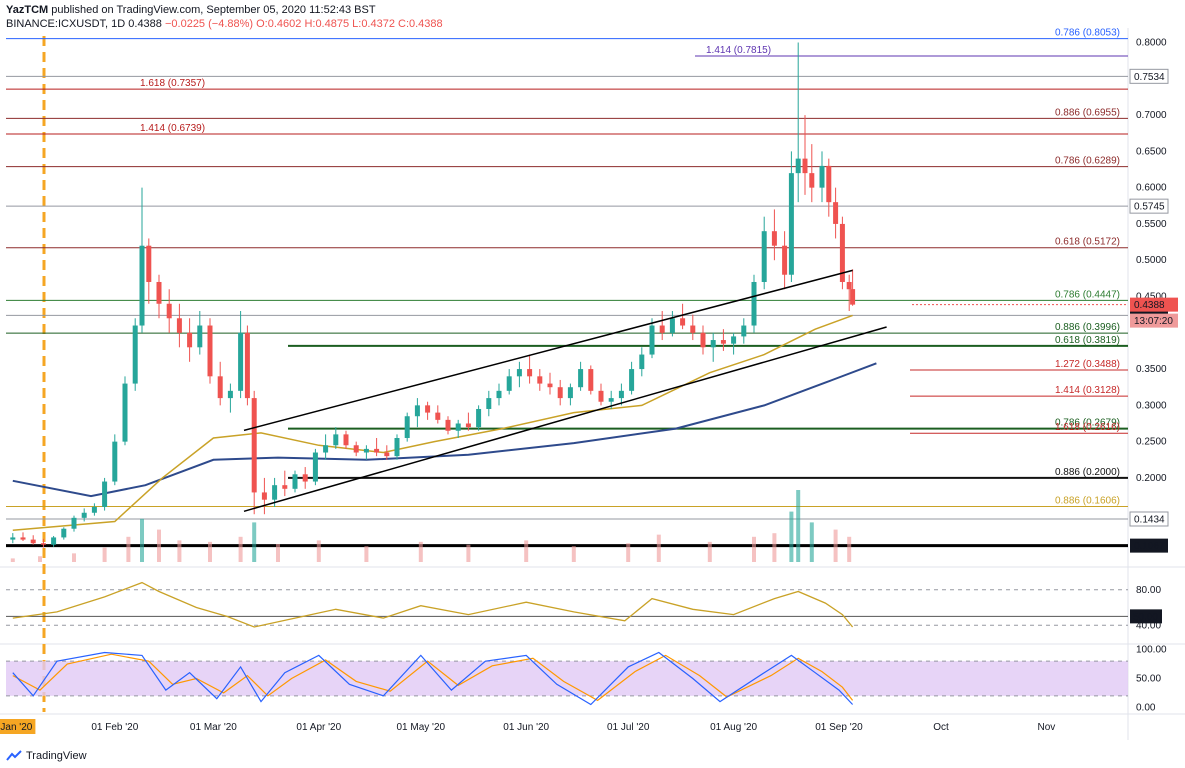 This screenshot has width=1185, height=768. I want to click on y-tick-label: 0.7000, so click(1151, 115).